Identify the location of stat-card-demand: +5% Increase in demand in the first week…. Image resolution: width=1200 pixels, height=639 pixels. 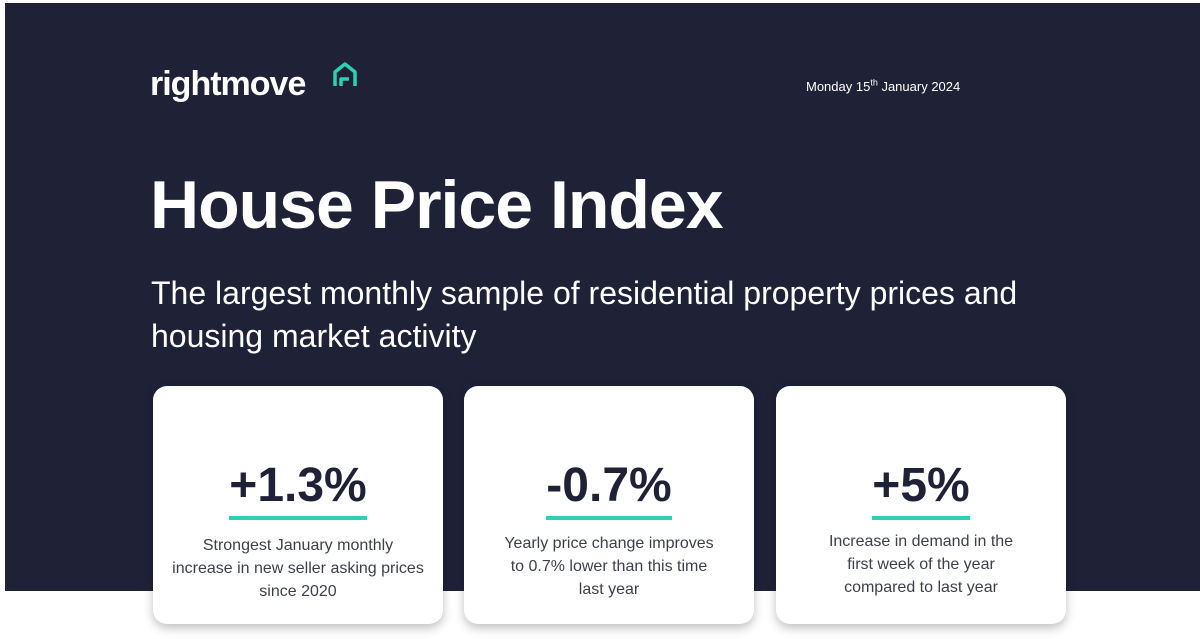
(921, 505).